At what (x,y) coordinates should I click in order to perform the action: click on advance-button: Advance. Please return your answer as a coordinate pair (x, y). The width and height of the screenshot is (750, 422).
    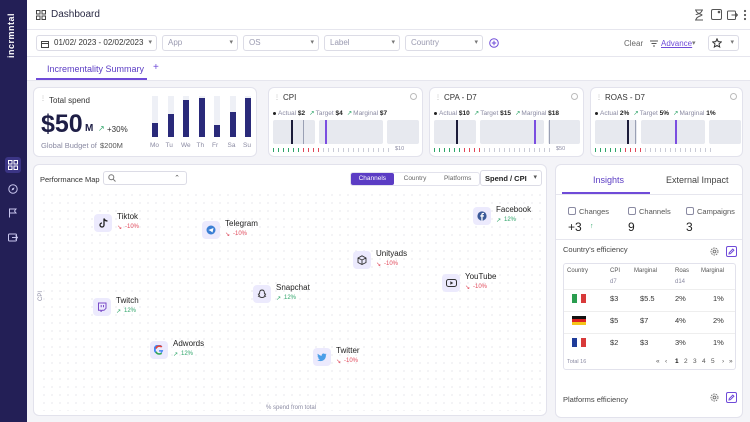
    Looking at the image, I should click on (677, 43).